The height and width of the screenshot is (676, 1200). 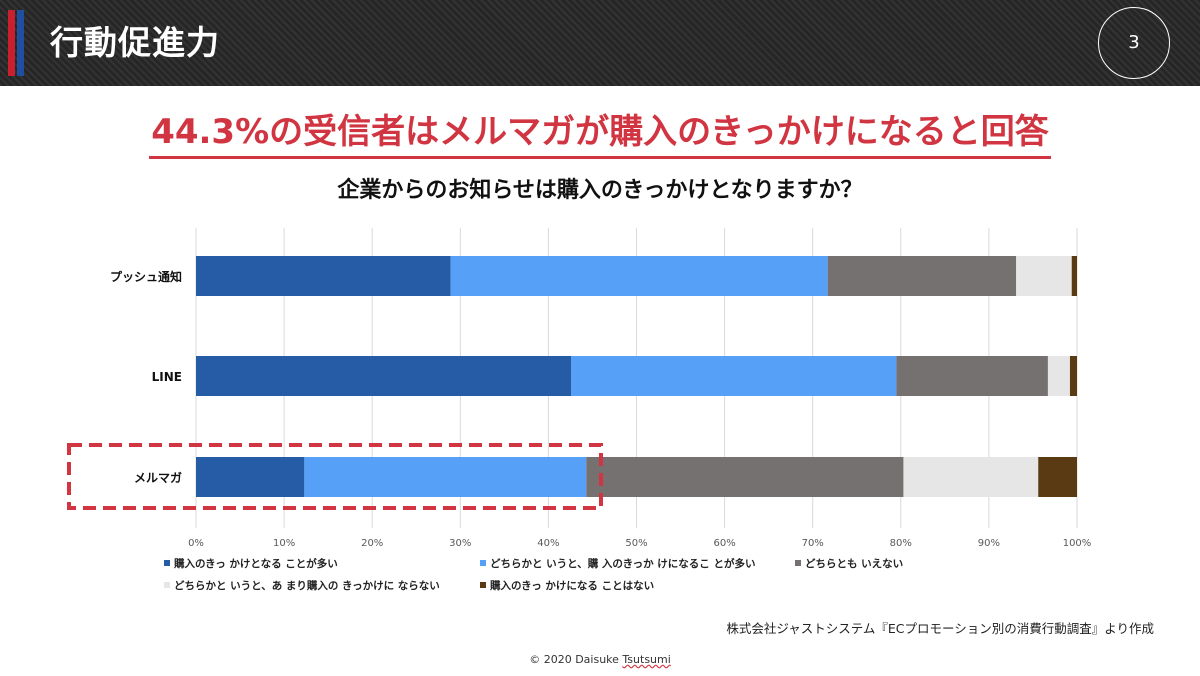 I want to click on slide-title: 行動促進力, so click(x=135, y=42).